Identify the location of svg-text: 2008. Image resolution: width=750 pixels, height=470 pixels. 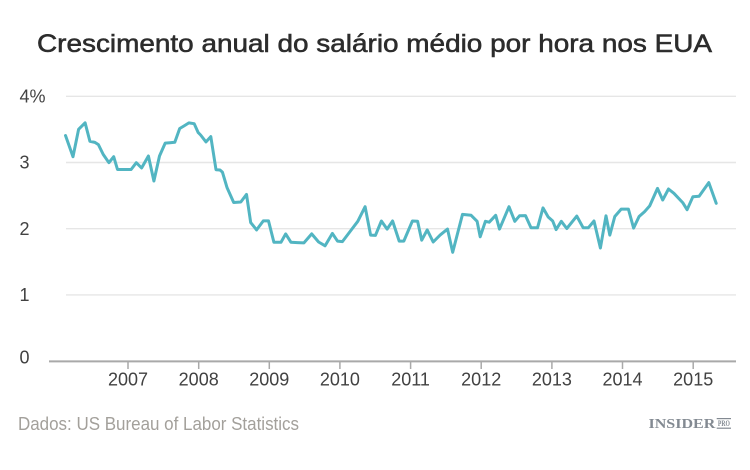
(199, 380).